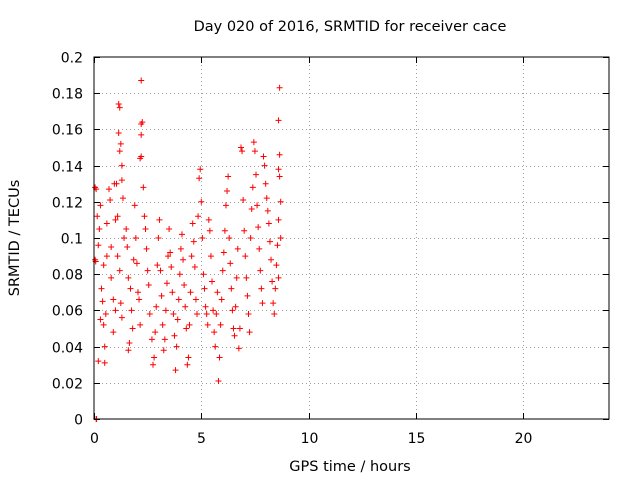 The height and width of the screenshot is (480, 640). What do you see at coordinates (67, 312) in the screenshot?
I see `y-tick-label: 0.06` at bounding box center [67, 312].